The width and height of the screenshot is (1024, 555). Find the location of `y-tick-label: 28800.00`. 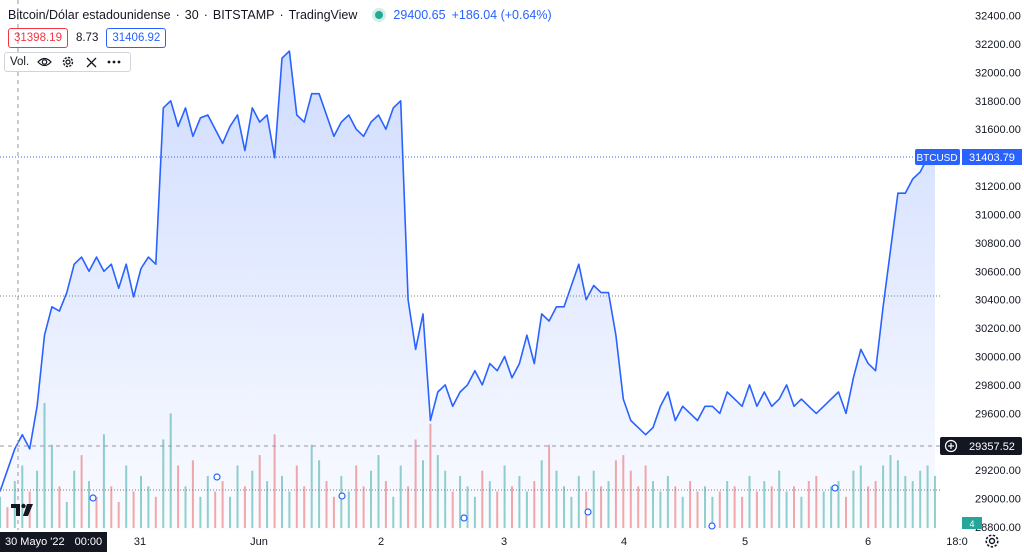

y-tick-label: 28800.00 is located at coordinates (998, 528).